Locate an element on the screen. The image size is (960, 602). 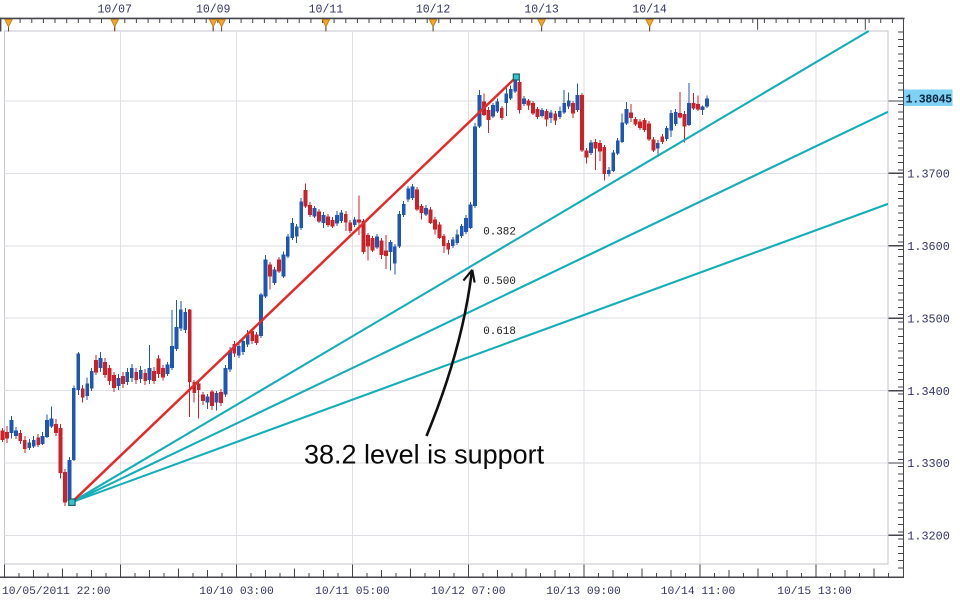
svg-text: 10/12 is located at coordinates (433, 9).